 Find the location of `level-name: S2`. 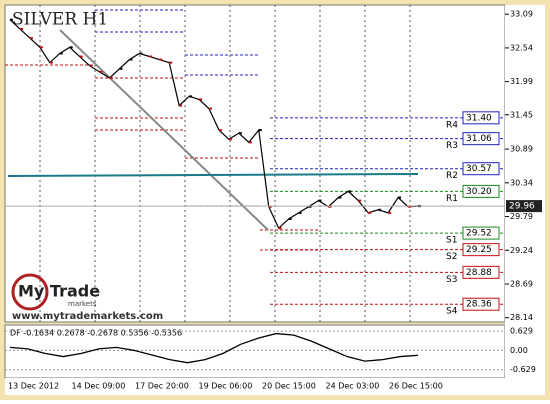

level-name: S2 is located at coordinates (451, 257).